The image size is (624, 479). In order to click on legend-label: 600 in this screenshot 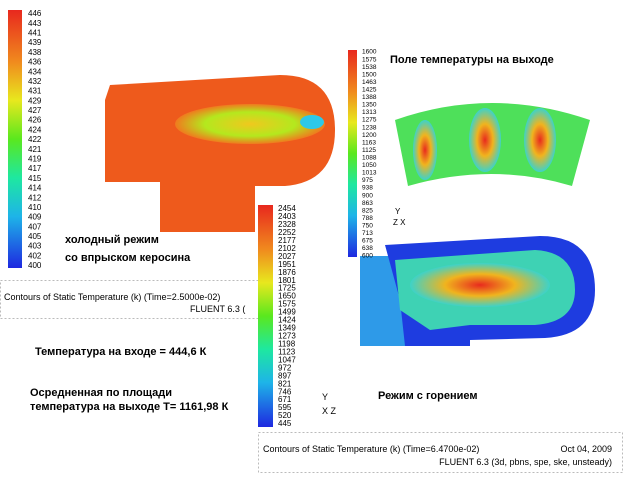, I will do `click(367, 256)`.